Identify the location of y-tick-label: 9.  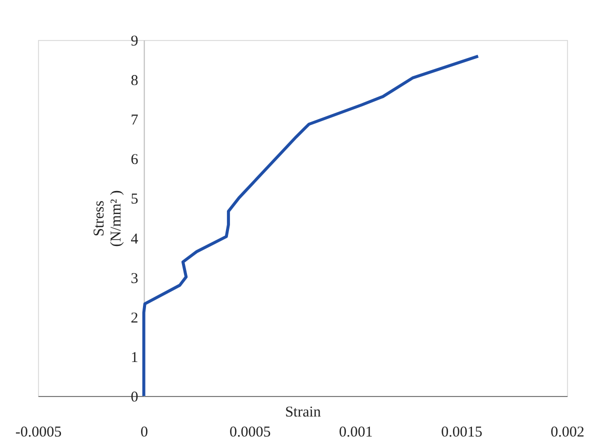
(134, 42).